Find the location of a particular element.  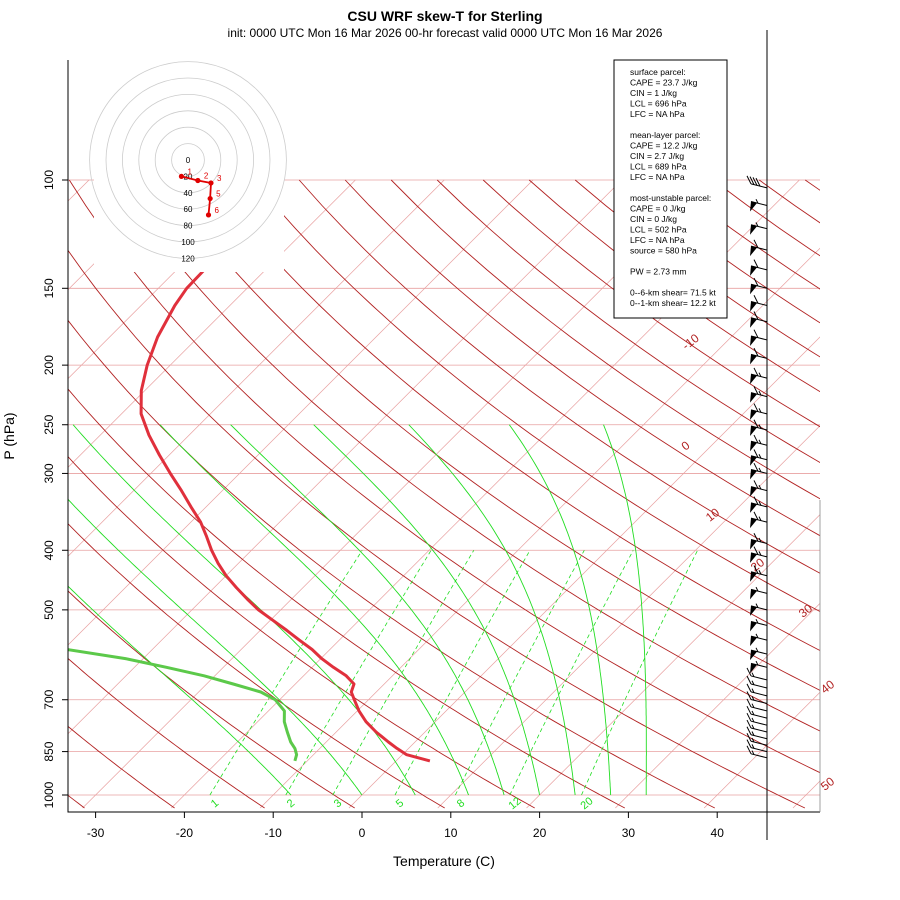

dry-adiabat-label: -10 is located at coordinates (690, 342).